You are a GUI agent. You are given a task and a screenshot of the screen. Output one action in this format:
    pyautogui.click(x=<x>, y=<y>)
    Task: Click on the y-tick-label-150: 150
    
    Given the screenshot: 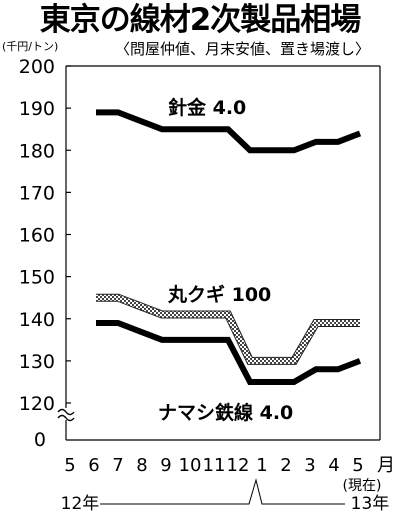 What is the action you would take?
    pyautogui.click(x=37, y=278)
    